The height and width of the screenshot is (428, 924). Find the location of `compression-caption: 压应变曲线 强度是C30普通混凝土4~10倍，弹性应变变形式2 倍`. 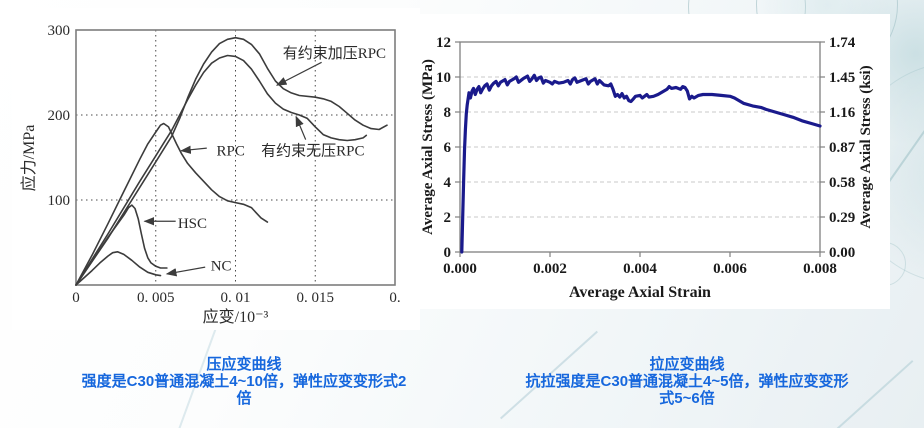

compression-caption: 压应变曲线 强度是C30普通混凝土4~10倍，弹性应变变形式2 倍 is located at coordinates (244, 381).